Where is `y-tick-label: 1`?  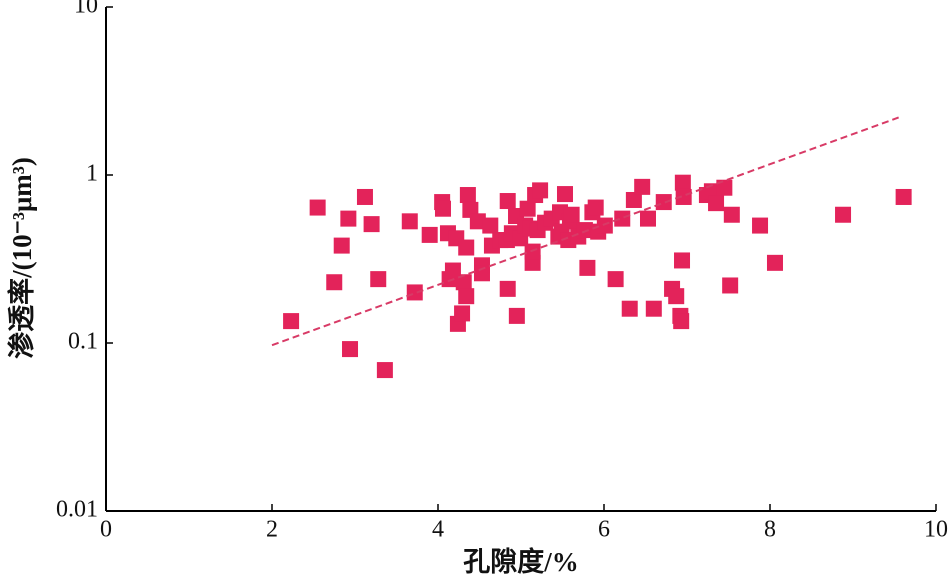
y-tick-label: 1 is located at coordinates (92, 174).